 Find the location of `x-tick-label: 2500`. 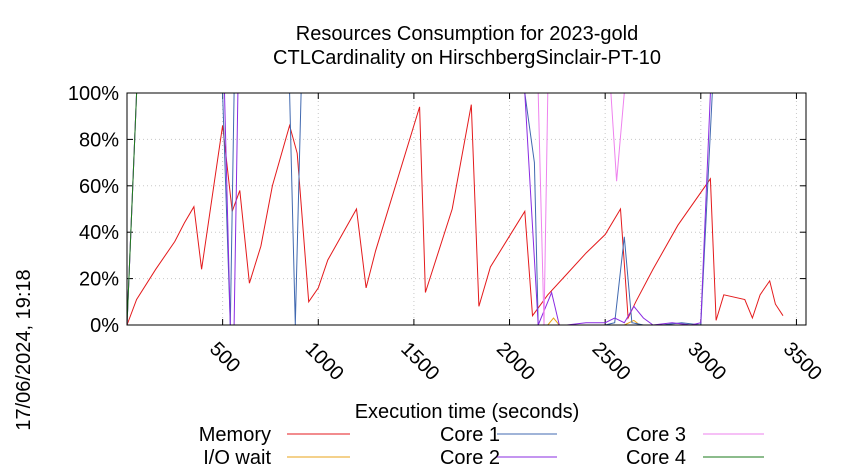

x-tick-label: 2500 is located at coordinates (611, 361).